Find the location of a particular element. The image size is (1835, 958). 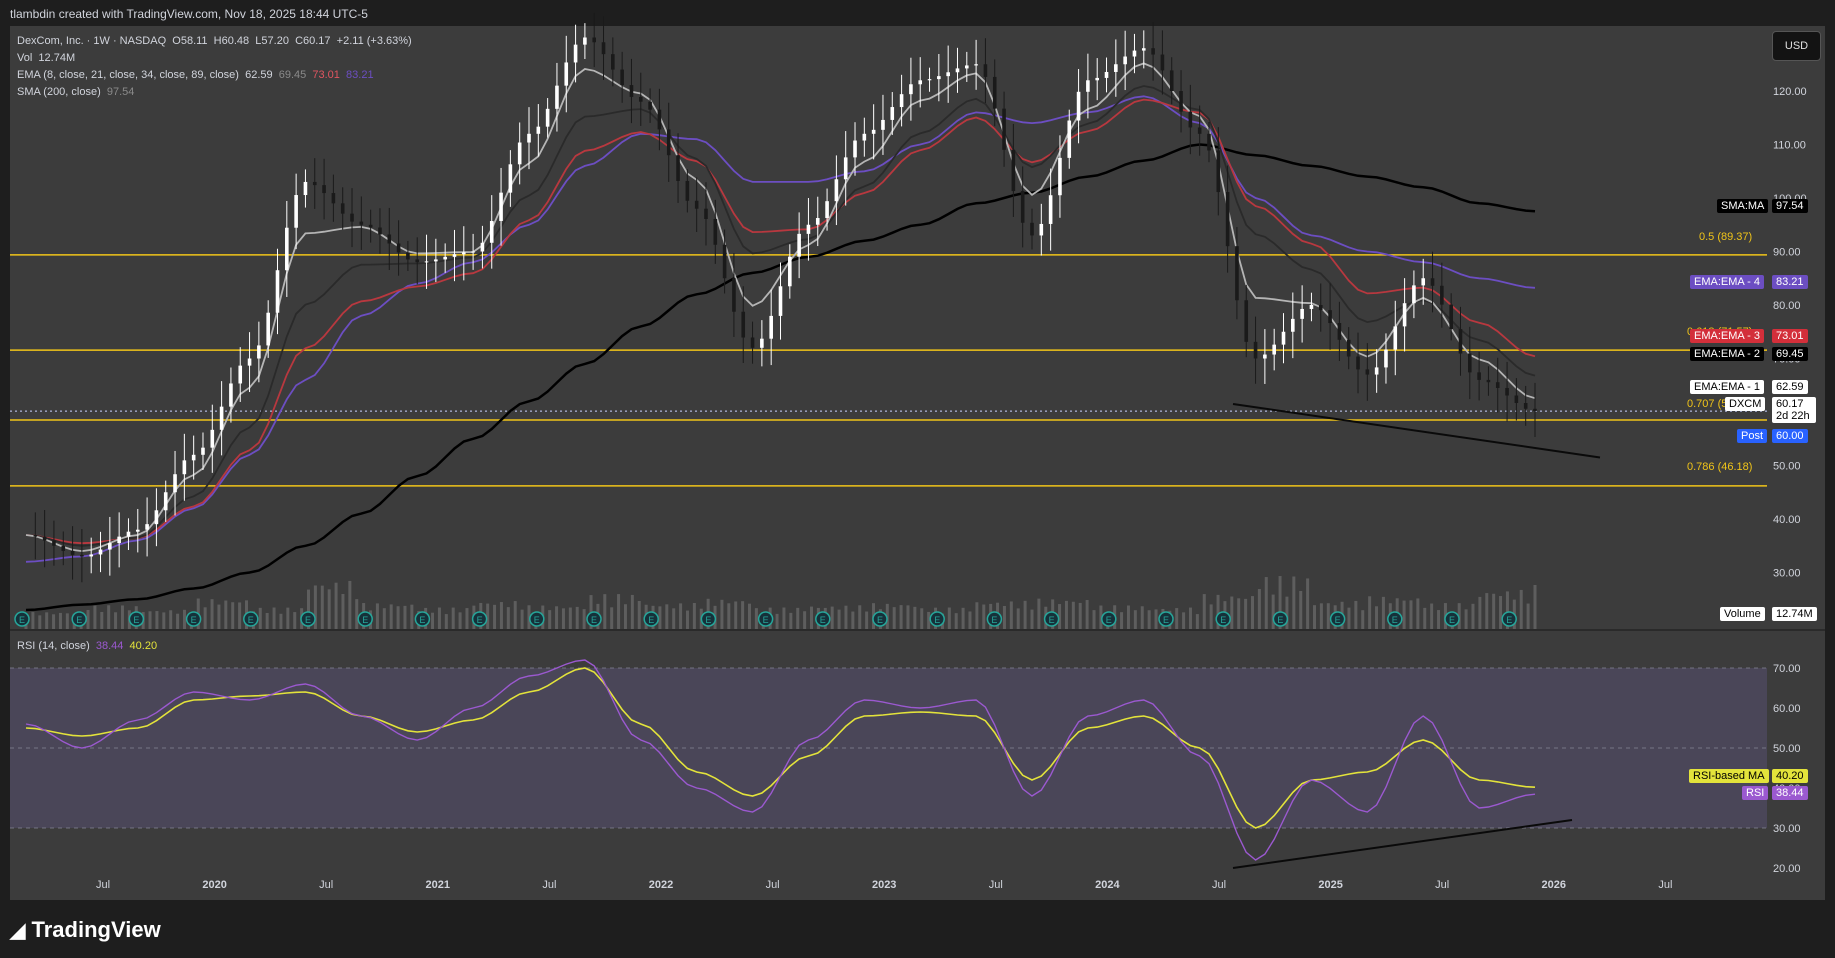

time-axis-label: Jul is located at coordinates (326, 885).